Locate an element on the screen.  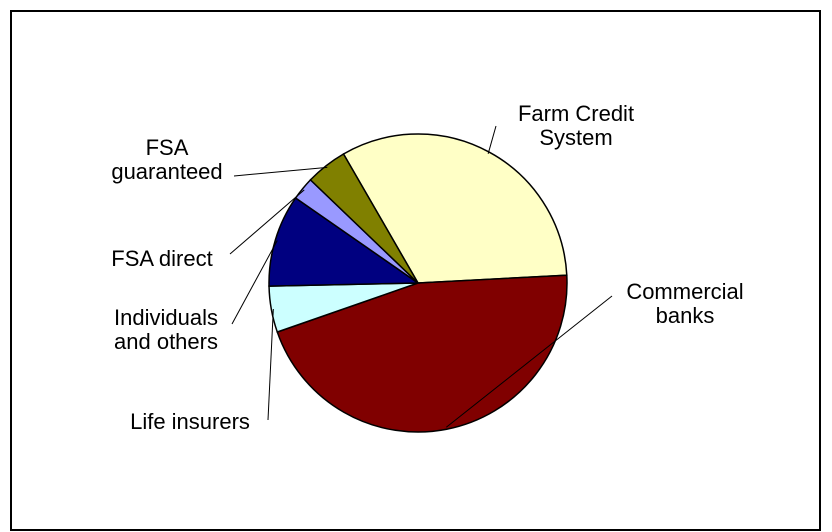
slice-label-line: guaranteed is located at coordinates (166, 171).